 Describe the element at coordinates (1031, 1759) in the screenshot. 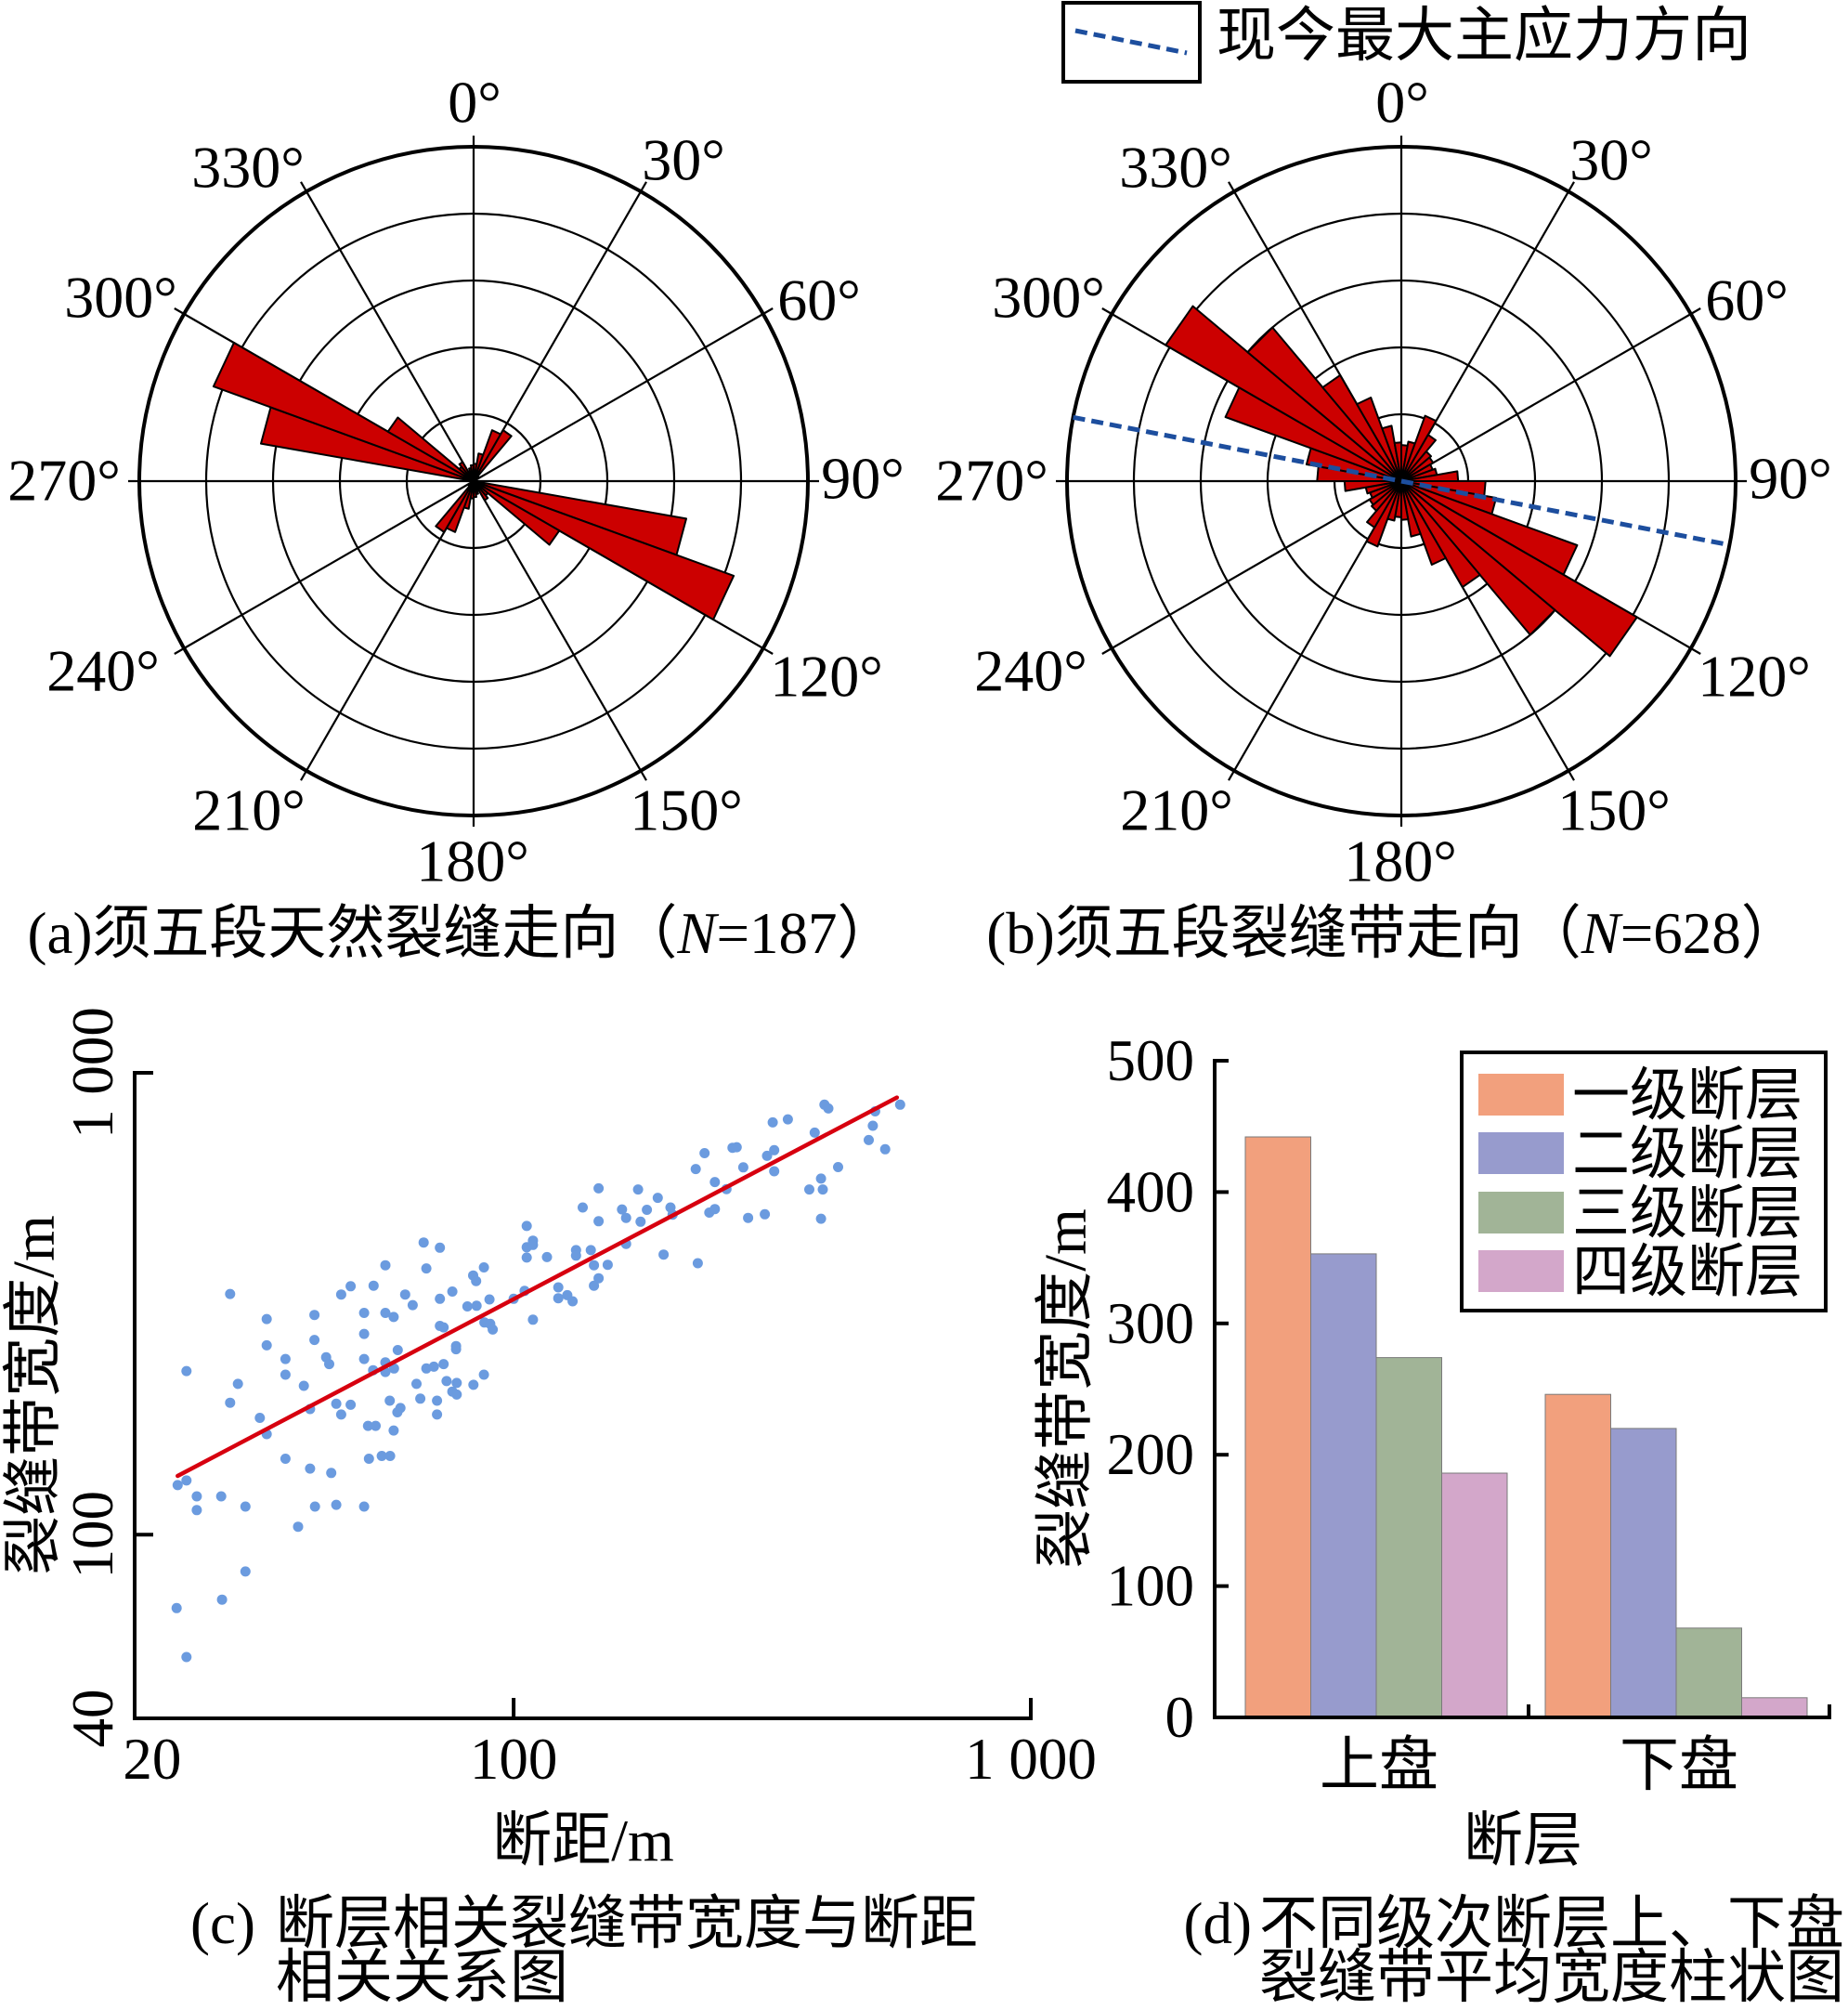

I see `x-tick-label: 1 000` at that location.